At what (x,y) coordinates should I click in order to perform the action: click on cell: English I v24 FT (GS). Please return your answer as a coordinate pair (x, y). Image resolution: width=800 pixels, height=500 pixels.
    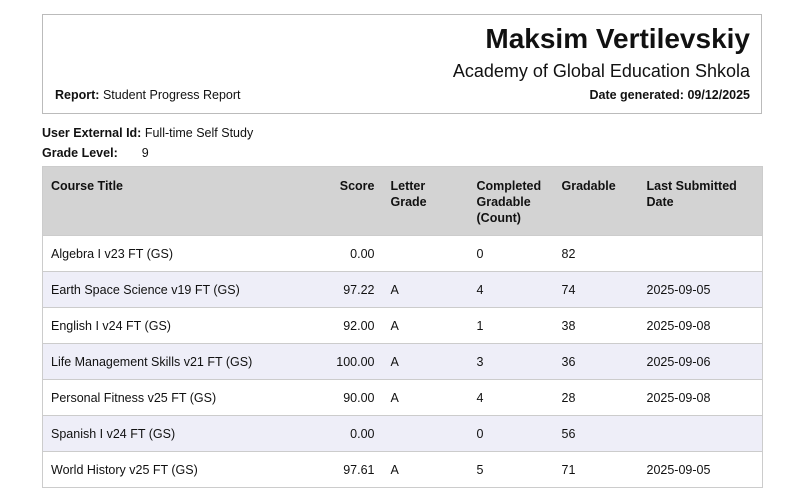
    Looking at the image, I should click on (181, 325).